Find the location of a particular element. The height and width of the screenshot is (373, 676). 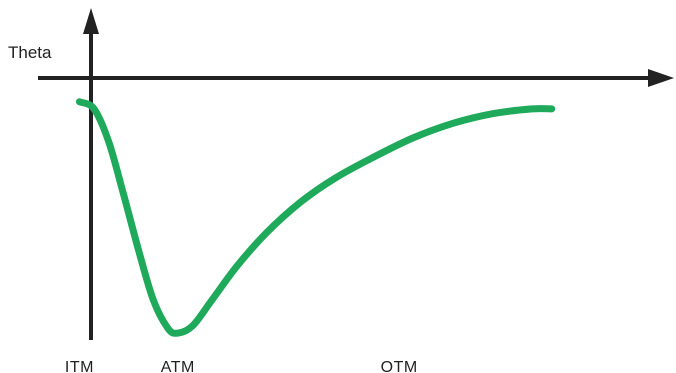

x-tick-labels: ITM ATM OTM is located at coordinates (241, 366).